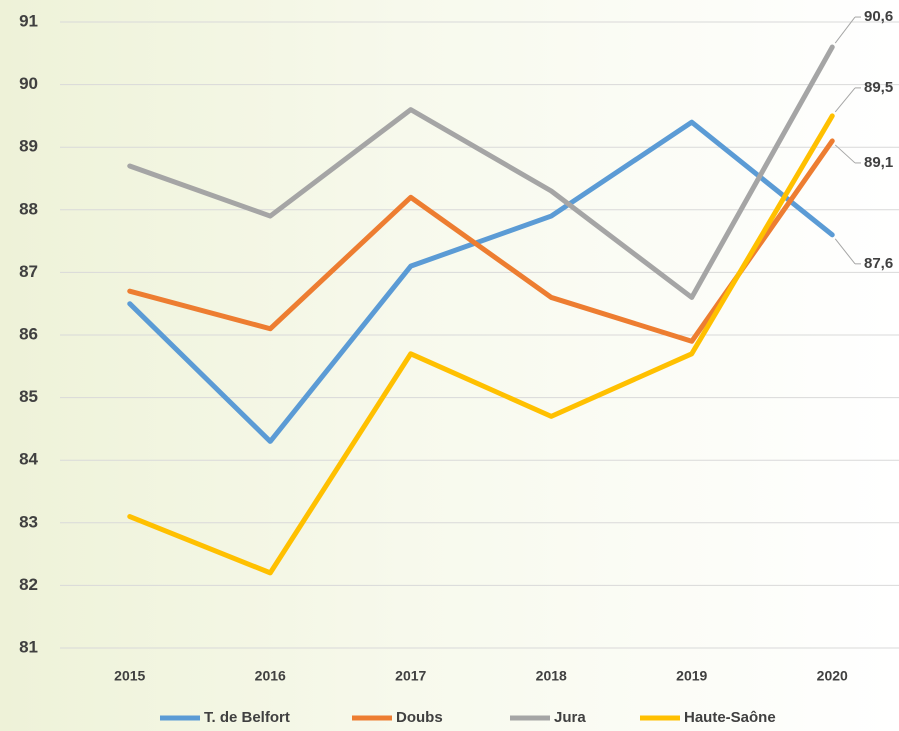 The height and width of the screenshot is (731, 899). Describe the element at coordinates (28, 20) in the screenshot. I see `y-tick-label: 91` at that location.